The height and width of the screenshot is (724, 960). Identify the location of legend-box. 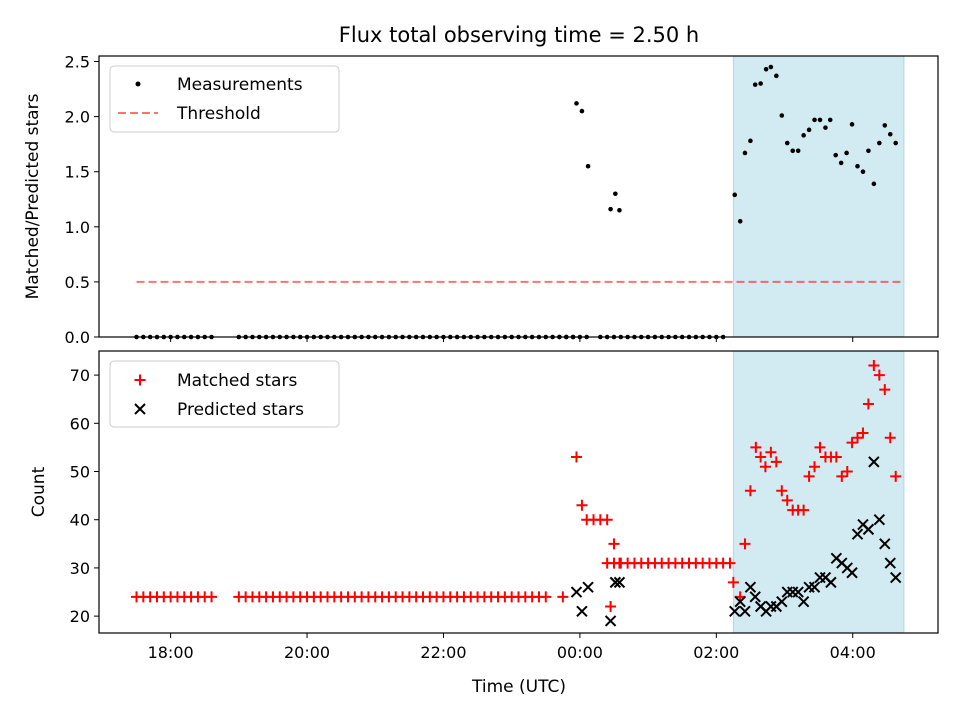
(224, 99).